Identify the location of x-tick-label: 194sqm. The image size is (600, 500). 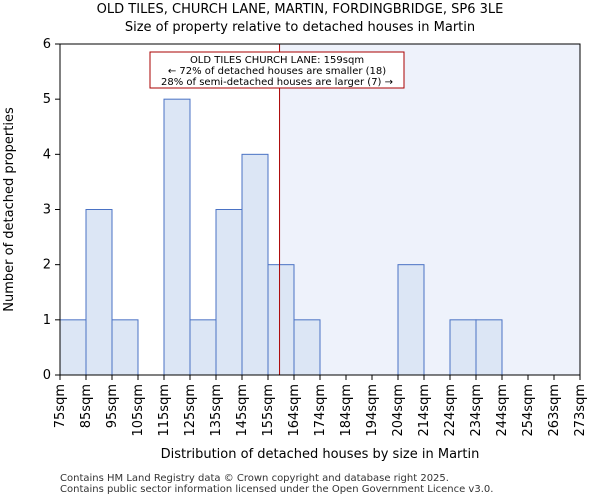
(372, 410).